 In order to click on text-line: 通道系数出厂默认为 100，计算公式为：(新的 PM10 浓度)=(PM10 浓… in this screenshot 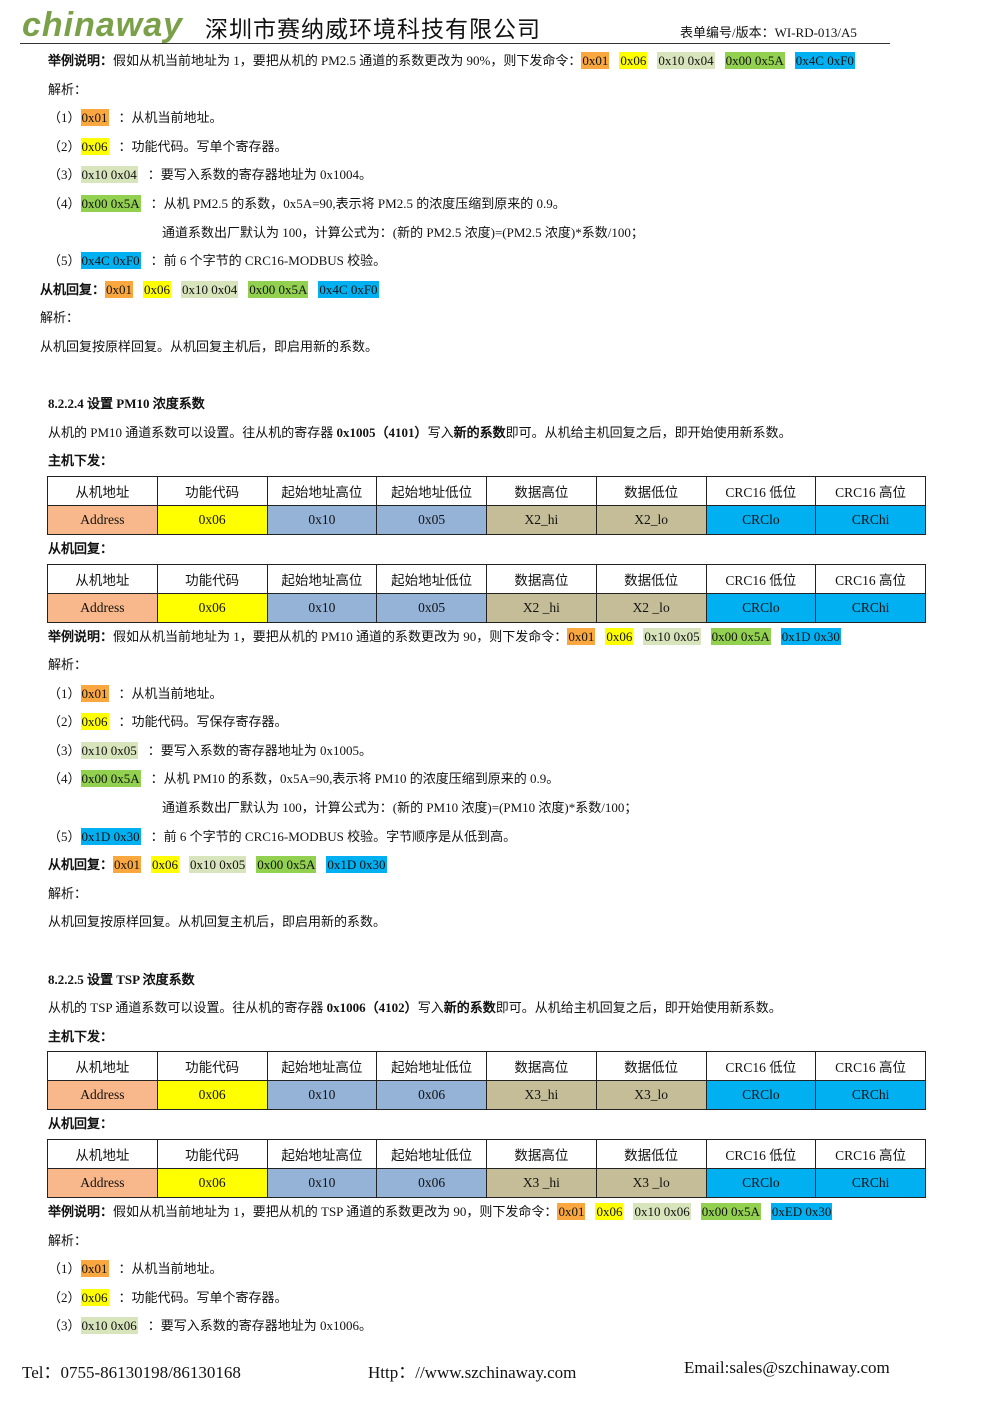, I will do `click(500, 808)`.